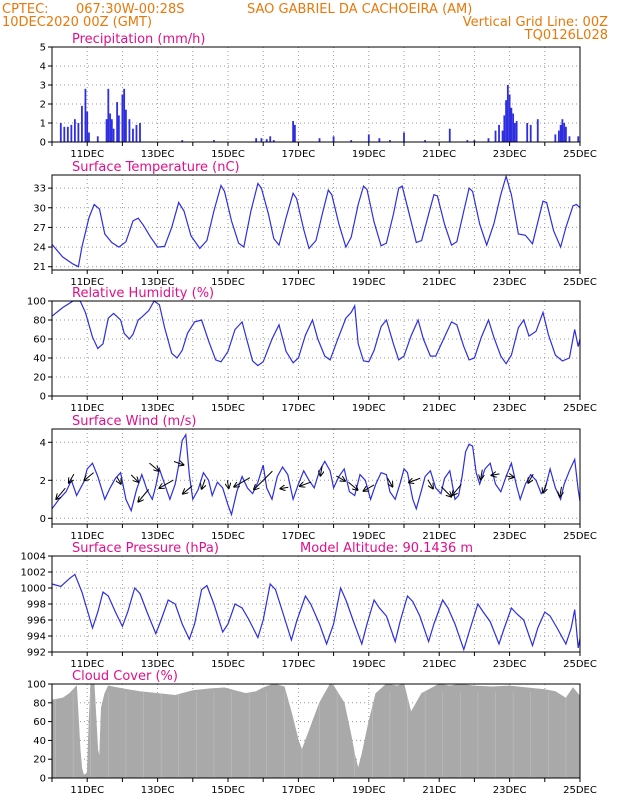 The image size is (618, 800). I want to click on pressure-series-line, so click(316, 612).